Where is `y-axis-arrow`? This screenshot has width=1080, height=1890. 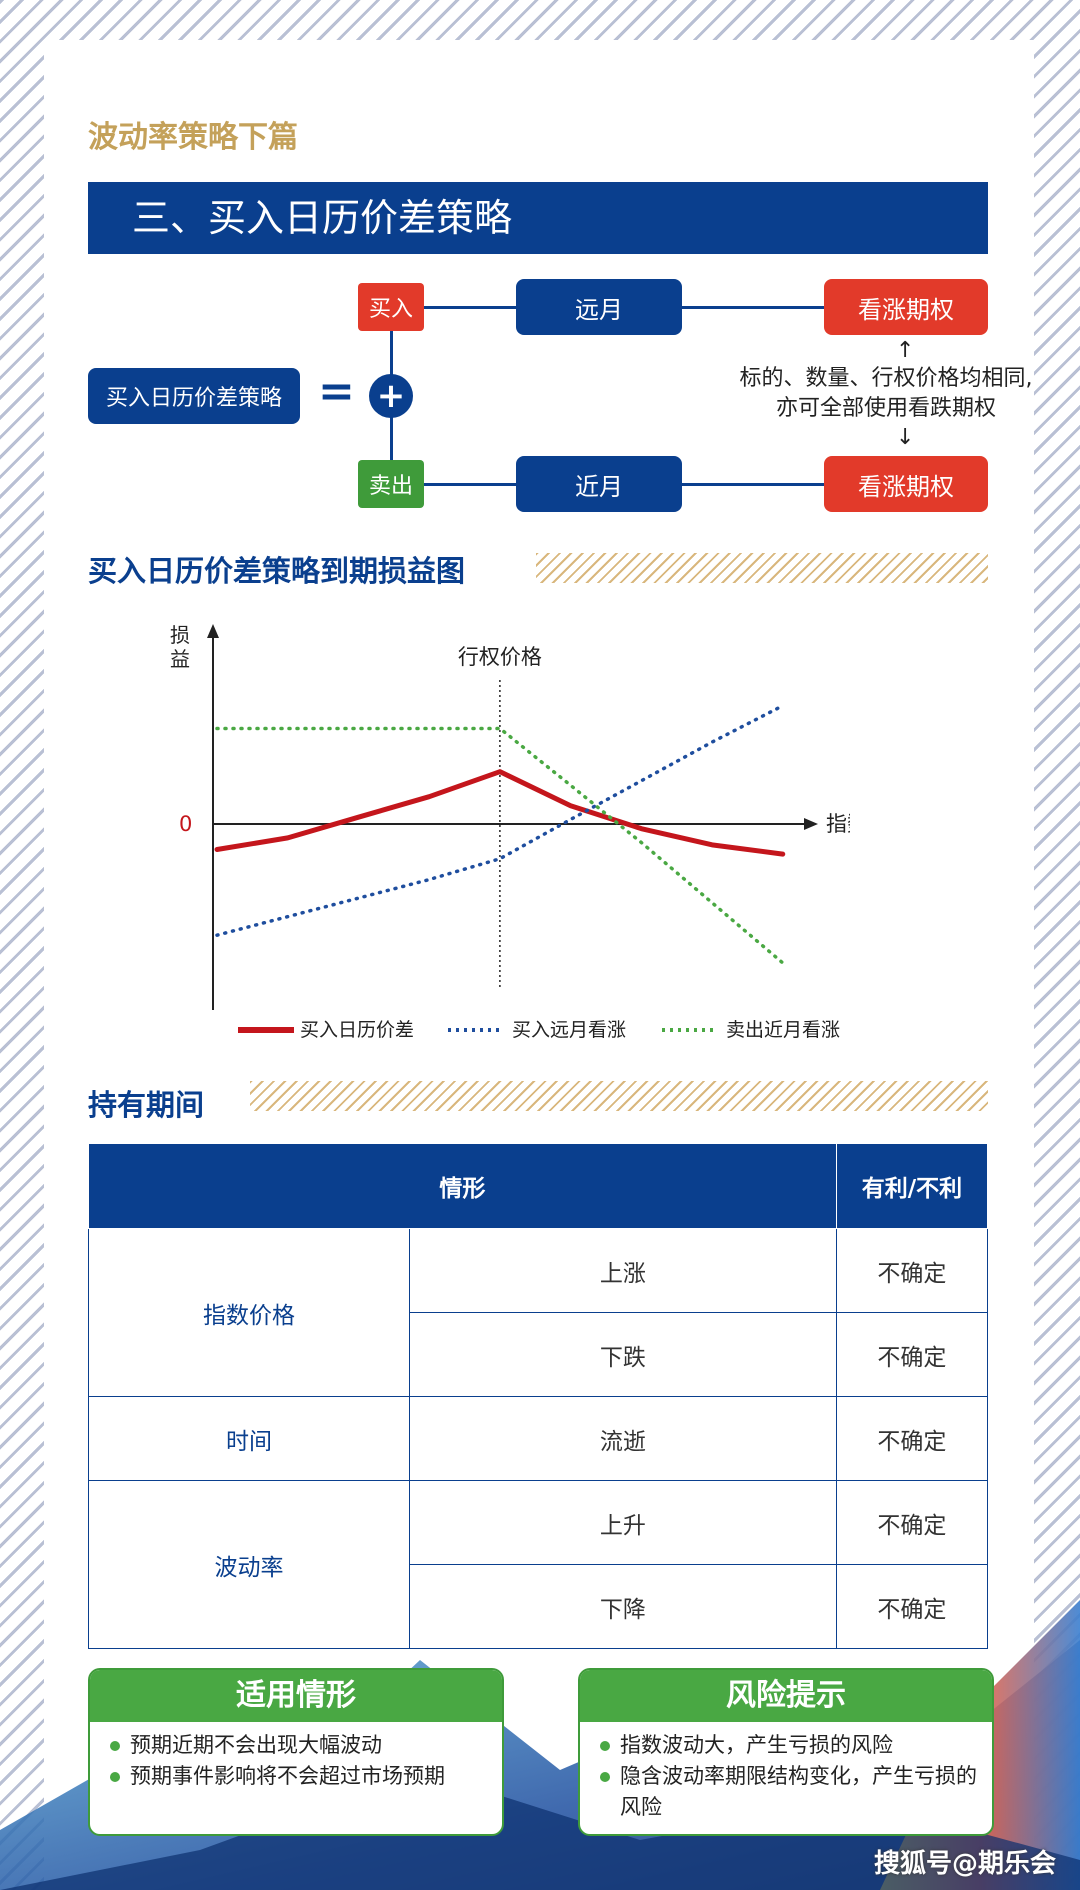 y-axis-arrow is located at coordinates (213, 631).